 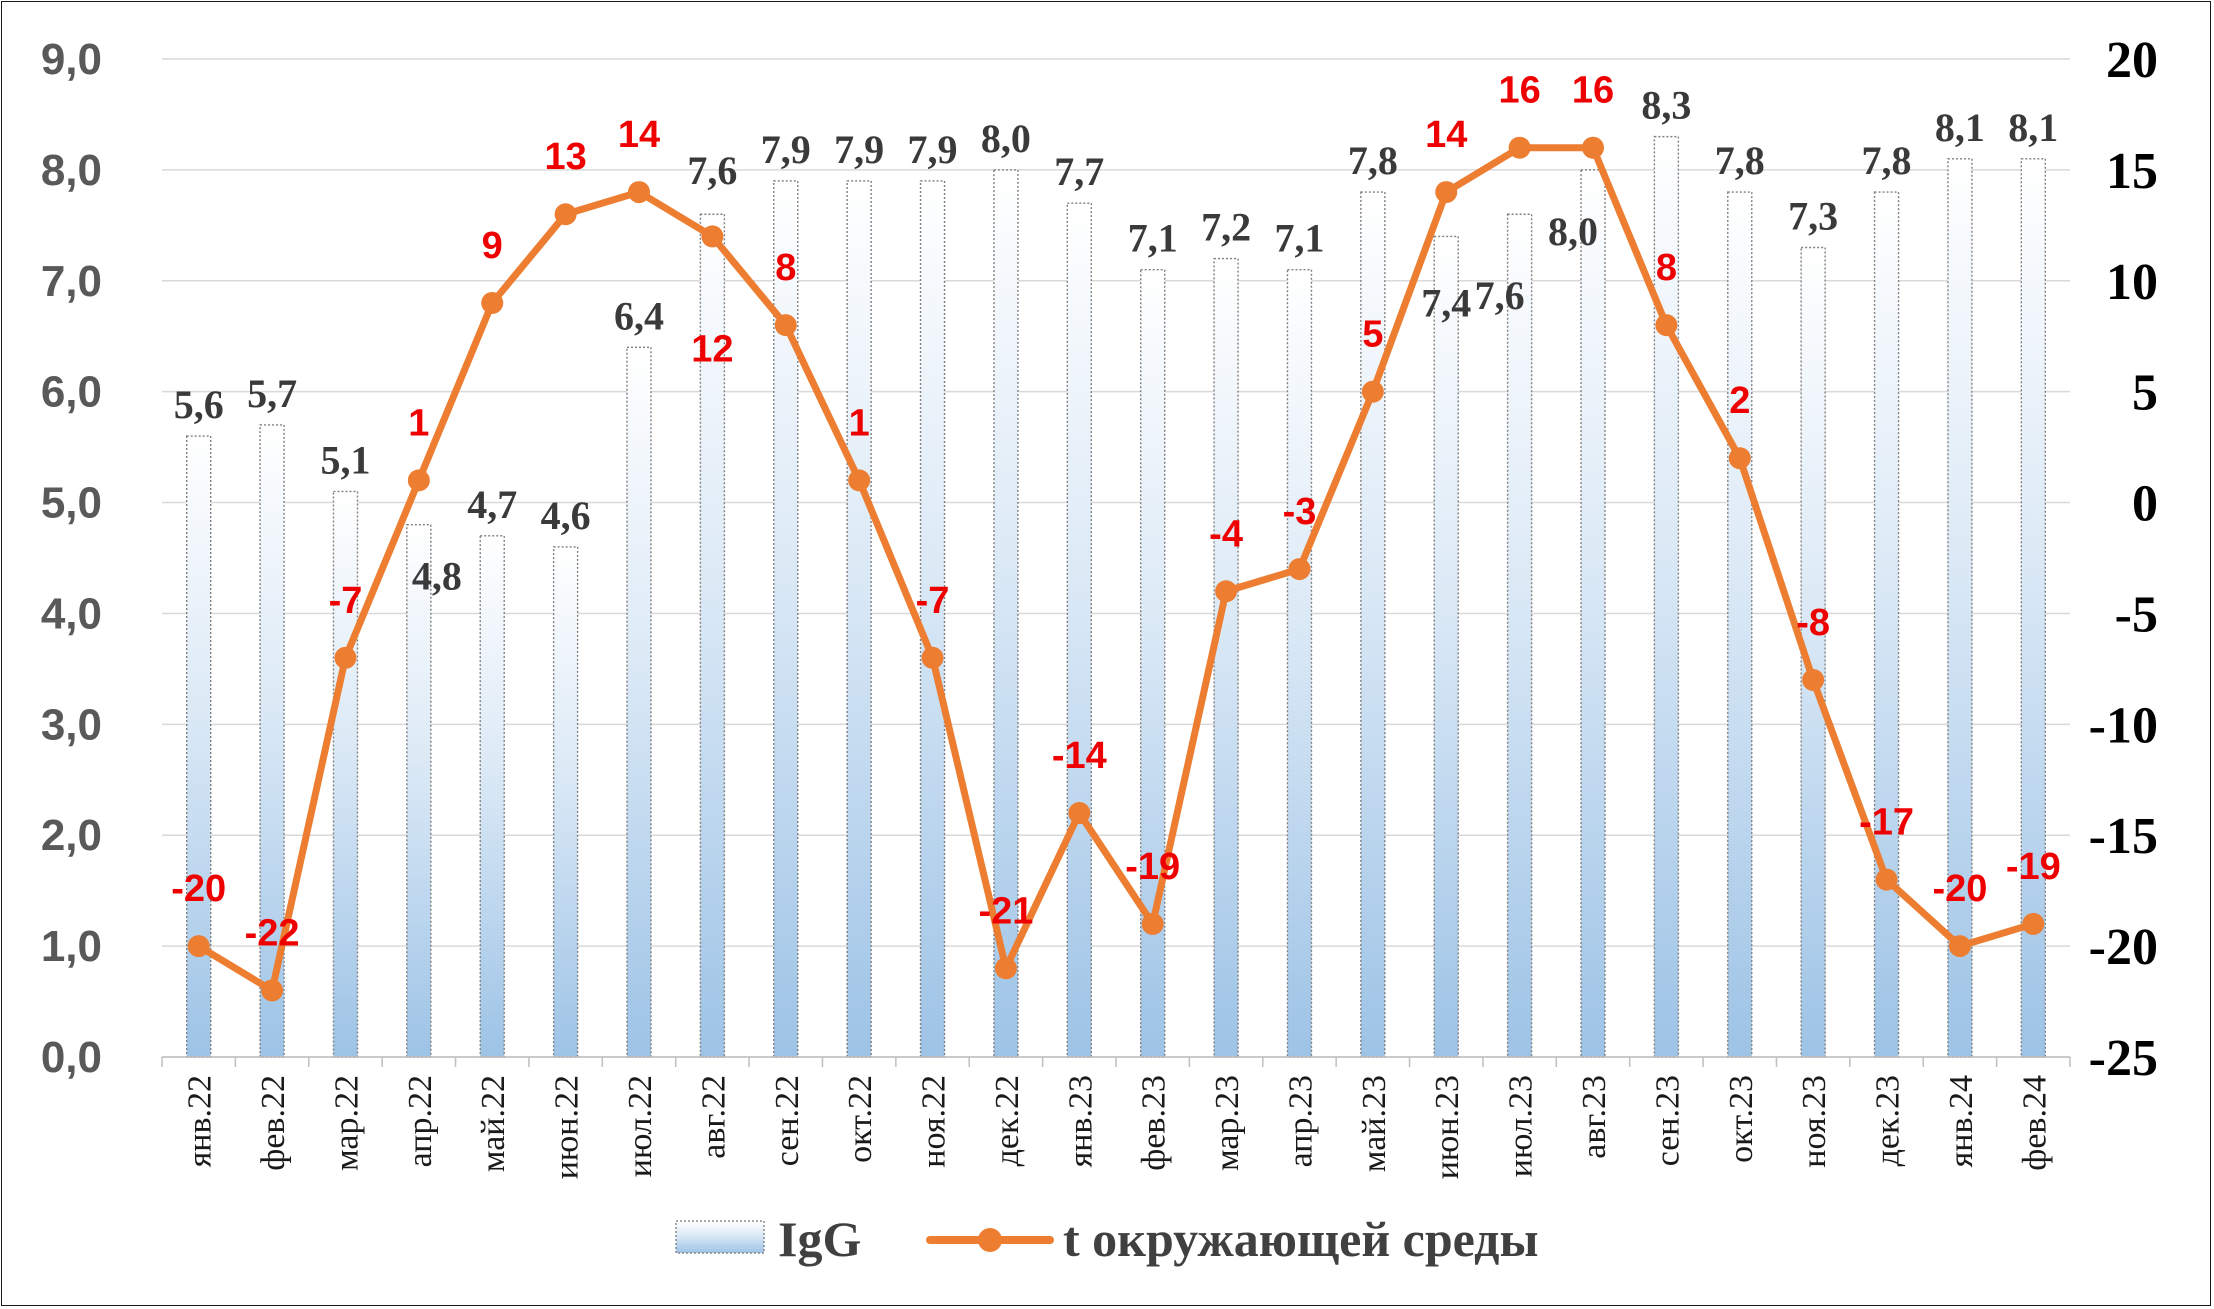 What do you see at coordinates (819, 1239) in the screenshot?
I see `legend-label-igg: IgG` at bounding box center [819, 1239].